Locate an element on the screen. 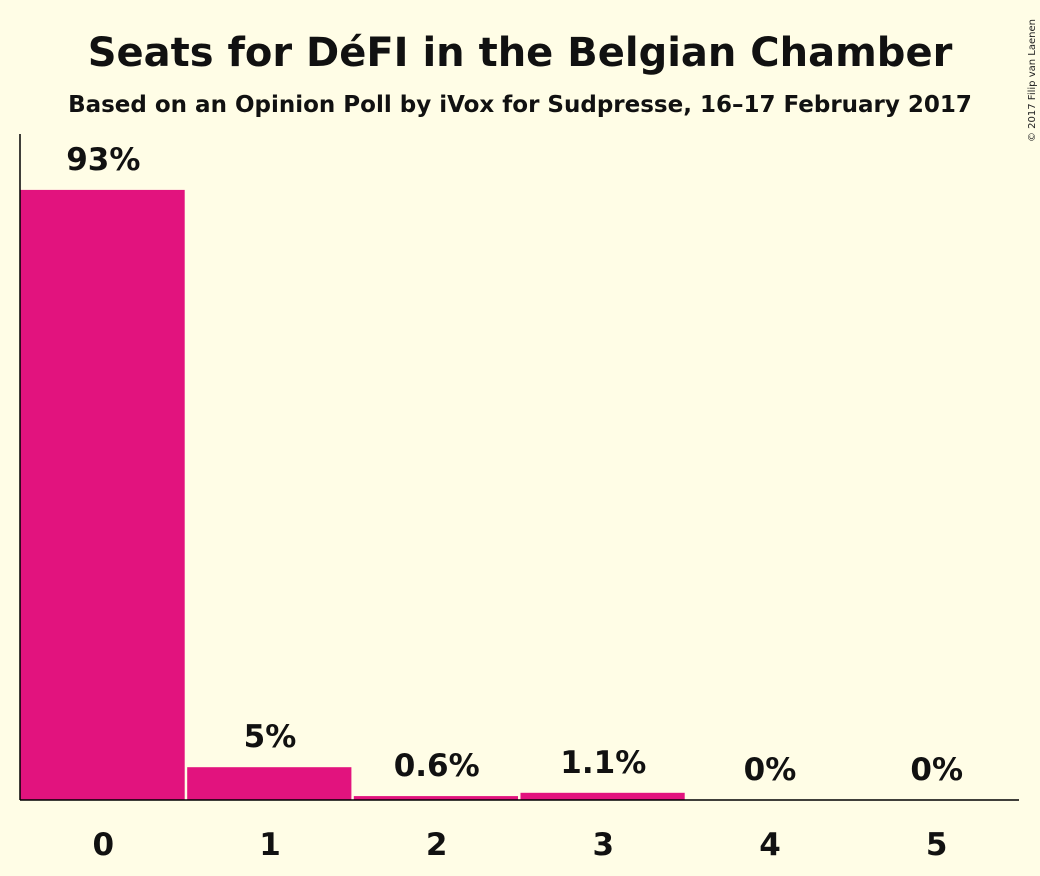 The height and width of the screenshot is (876, 1040). chart-title: Seats for DéFI in the Belgian Chamber is located at coordinates (520, 53).